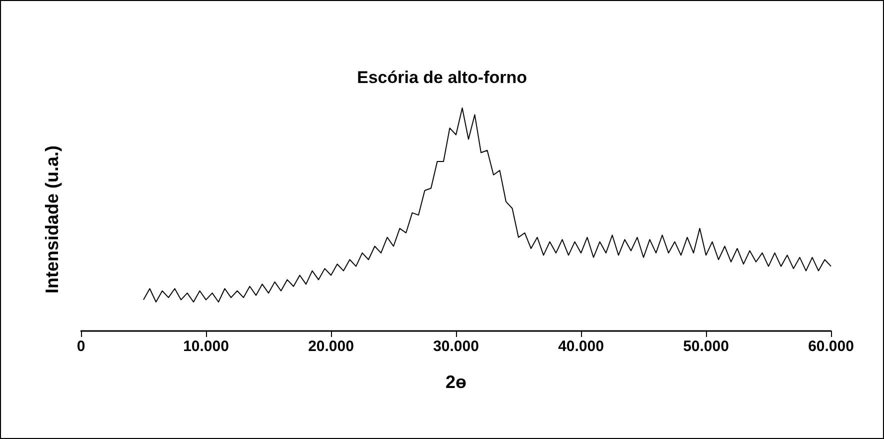 This screenshot has height=439, width=884. Describe the element at coordinates (456, 346) in the screenshot. I see `x-tick-label: 30.000` at that location.